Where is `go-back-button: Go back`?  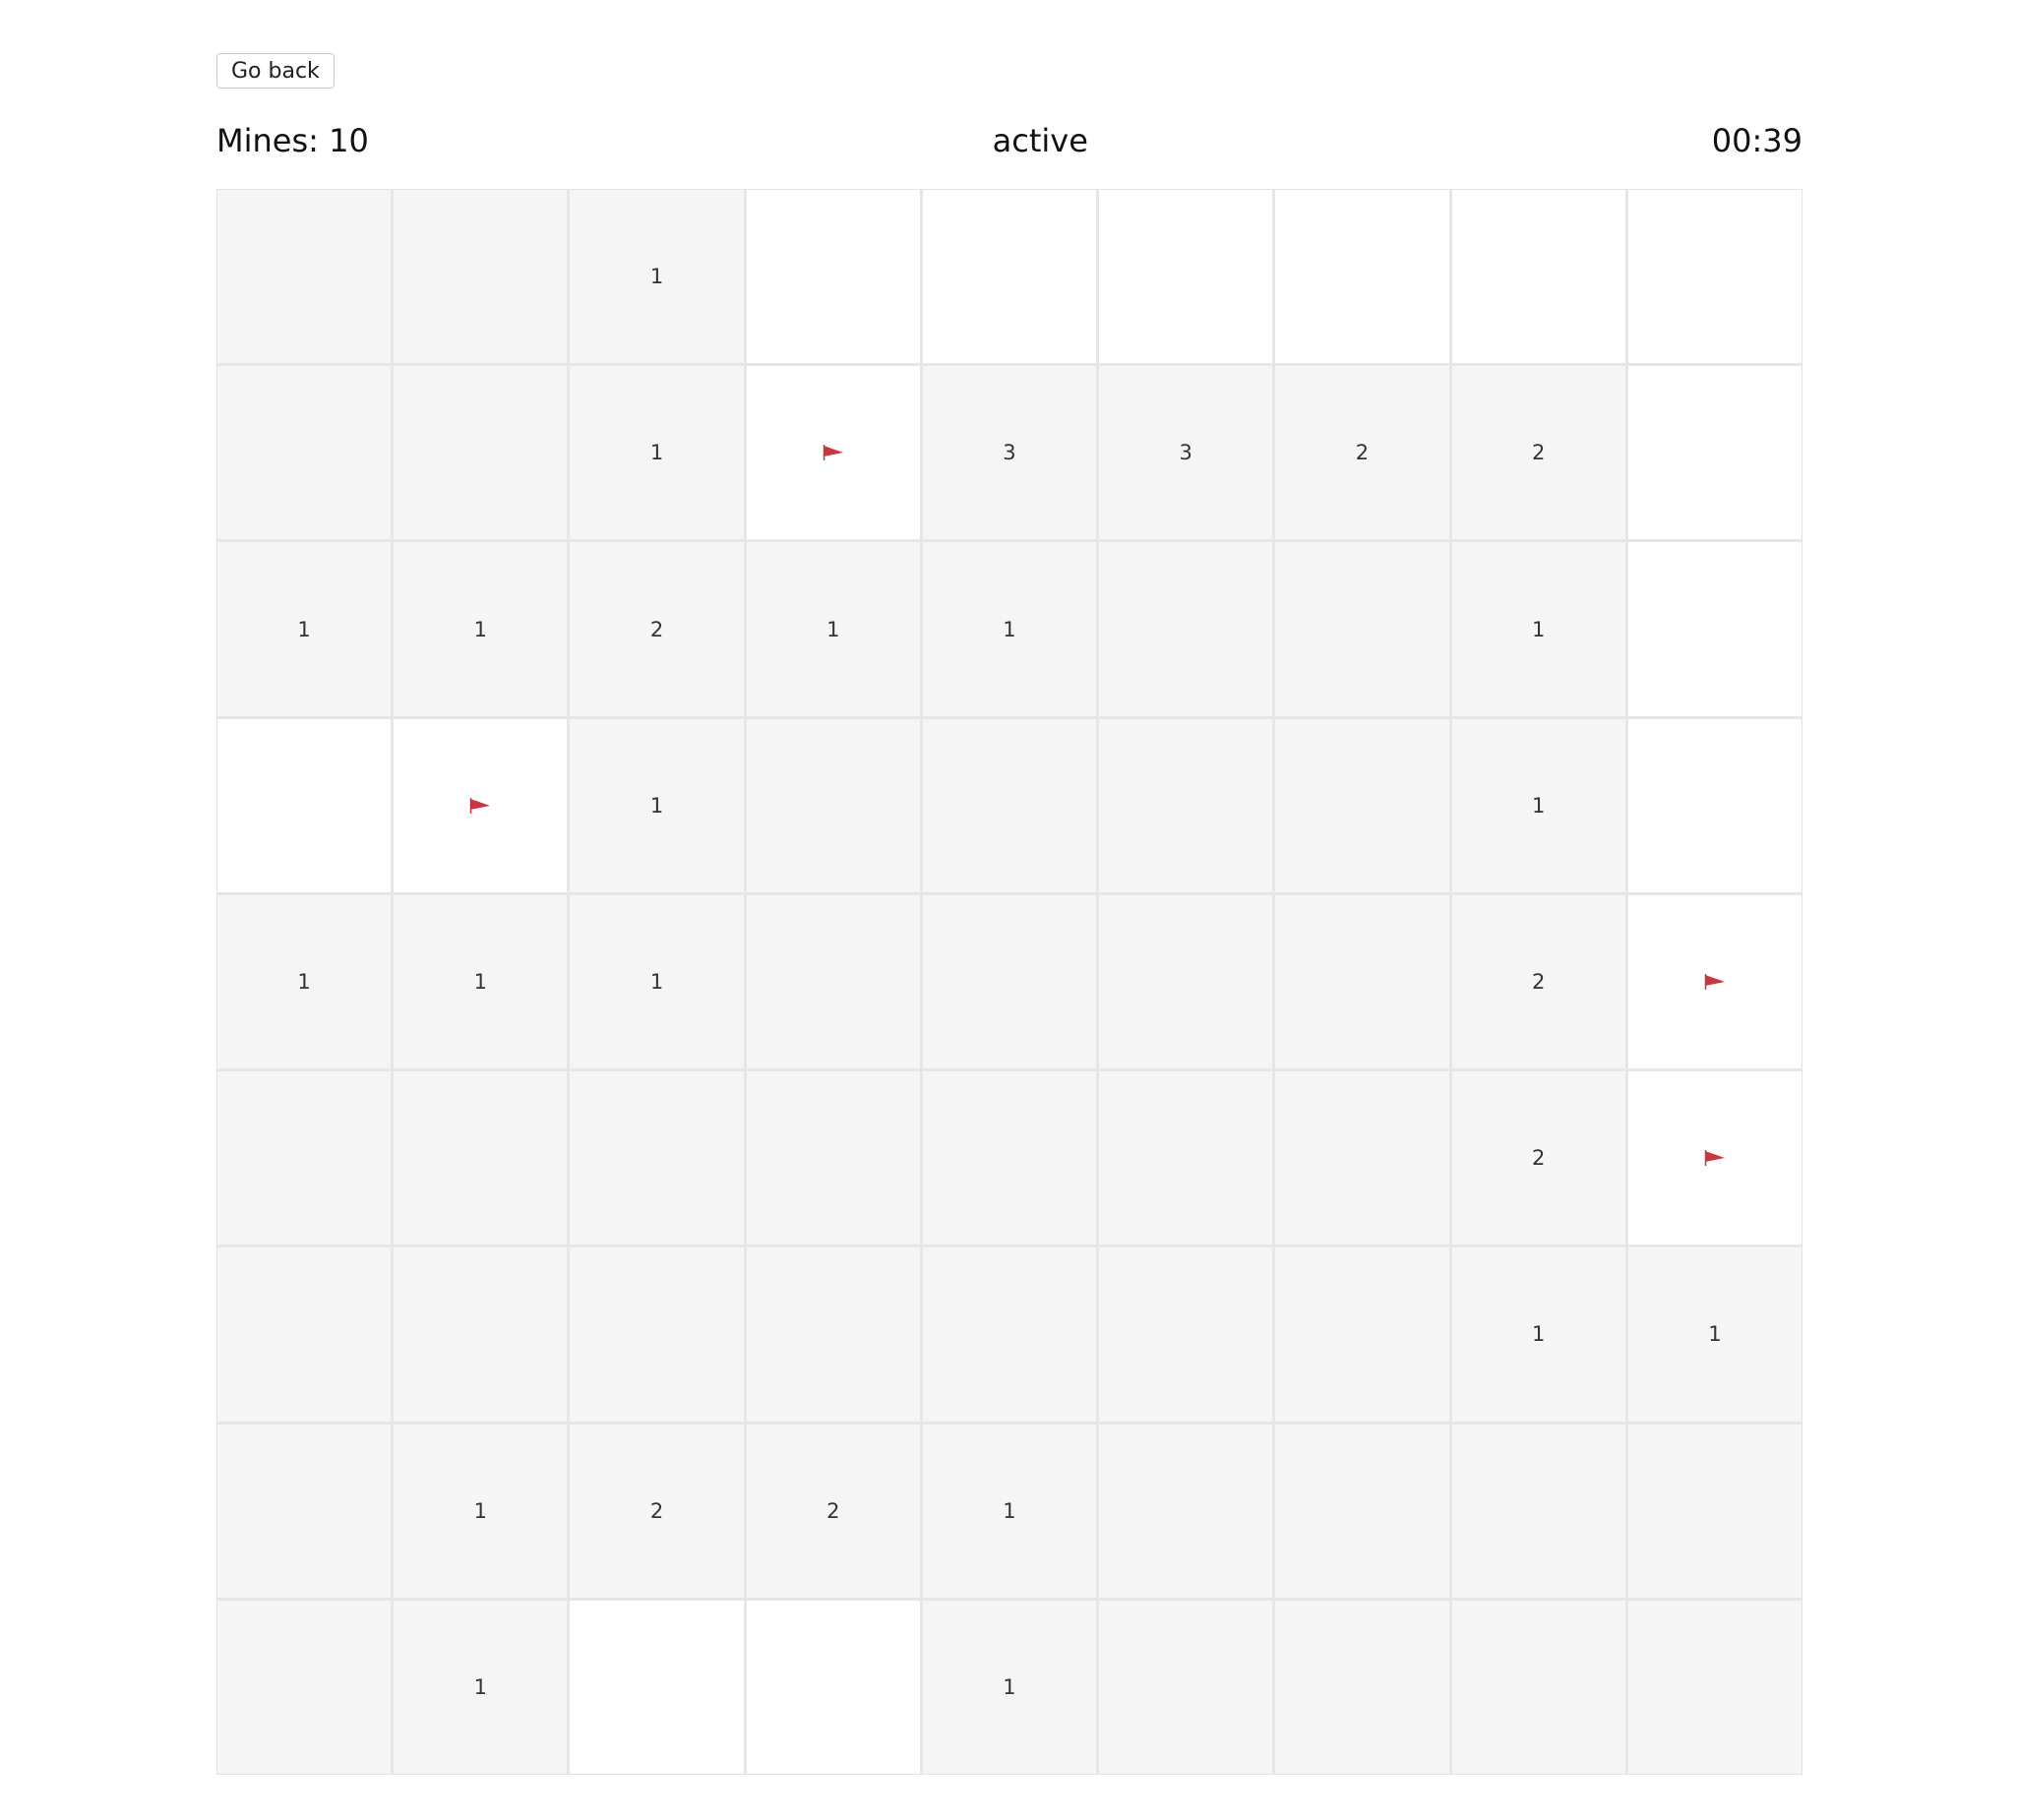 go-back-button: Go back is located at coordinates (275, 71).